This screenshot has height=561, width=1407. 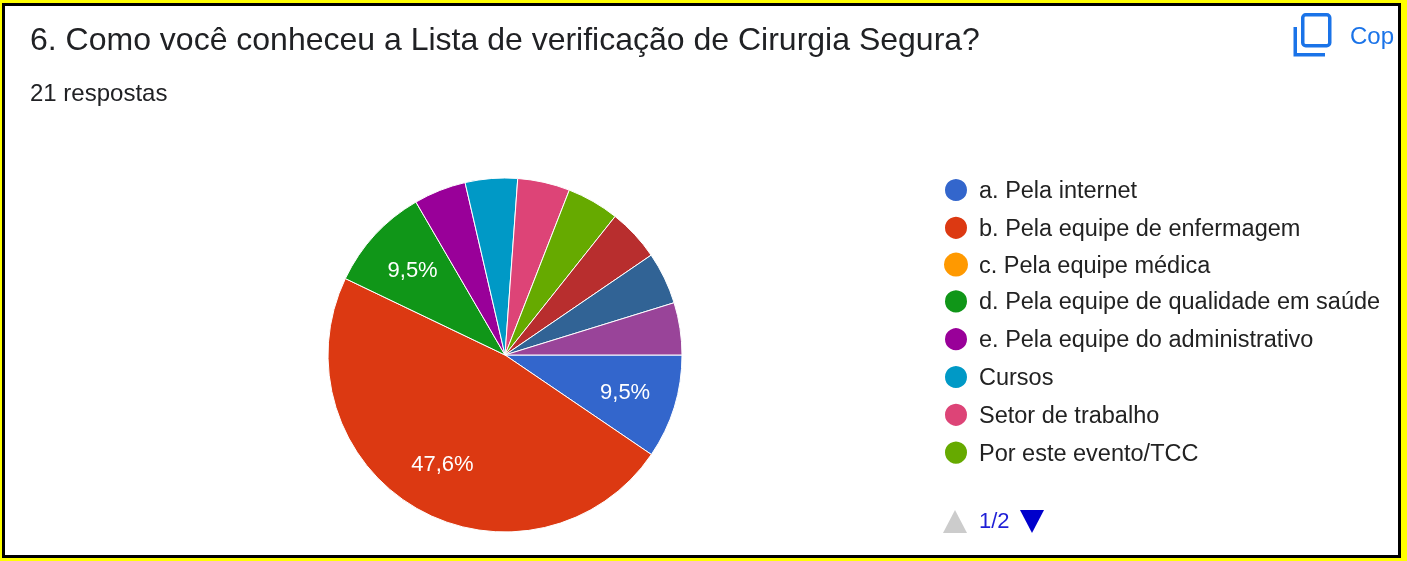 What do you see at coordinates (99, 92) in the screenshot?
I see `text: 21 respostas` at bounding box center [99, 92].